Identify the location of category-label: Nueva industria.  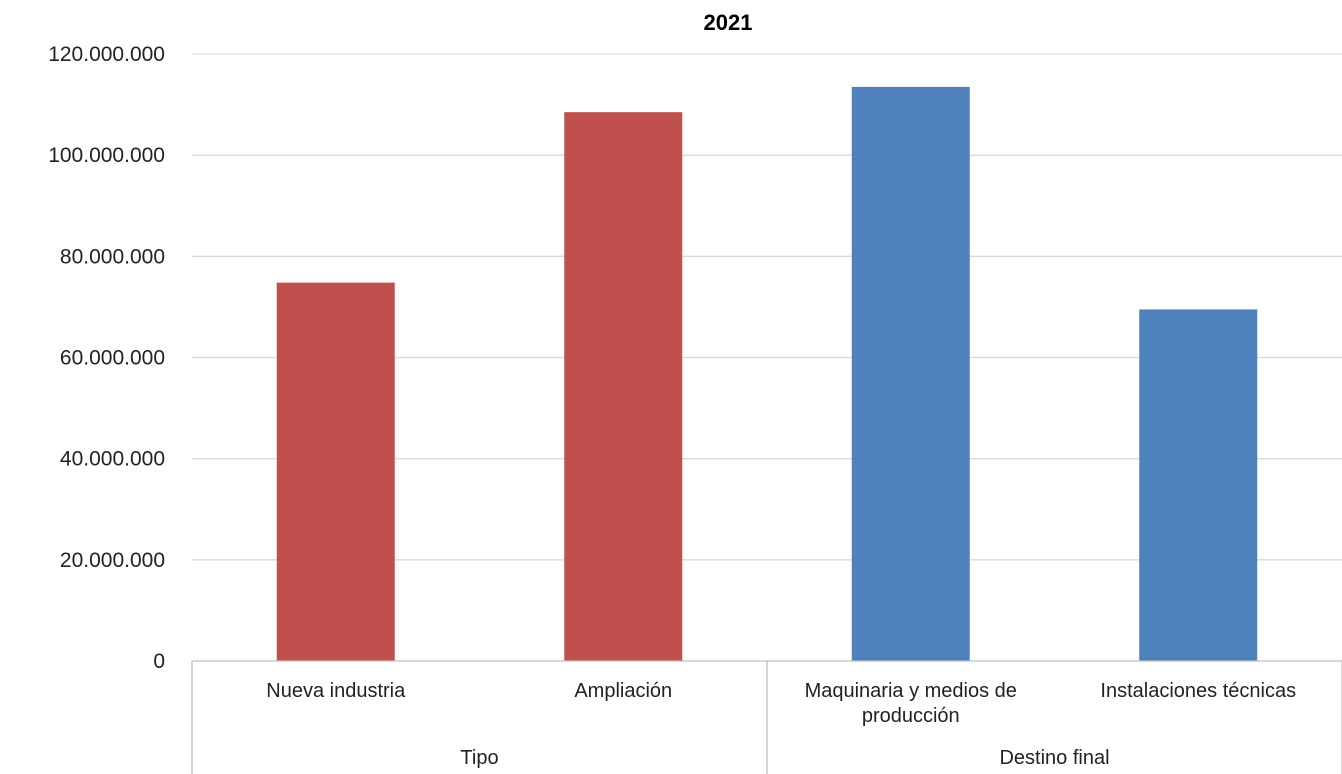
(336, 691).